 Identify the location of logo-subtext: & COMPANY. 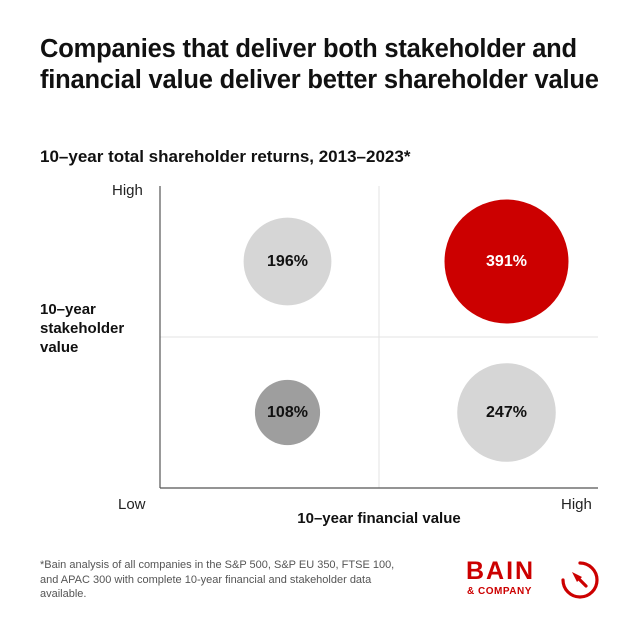
(499, 591).